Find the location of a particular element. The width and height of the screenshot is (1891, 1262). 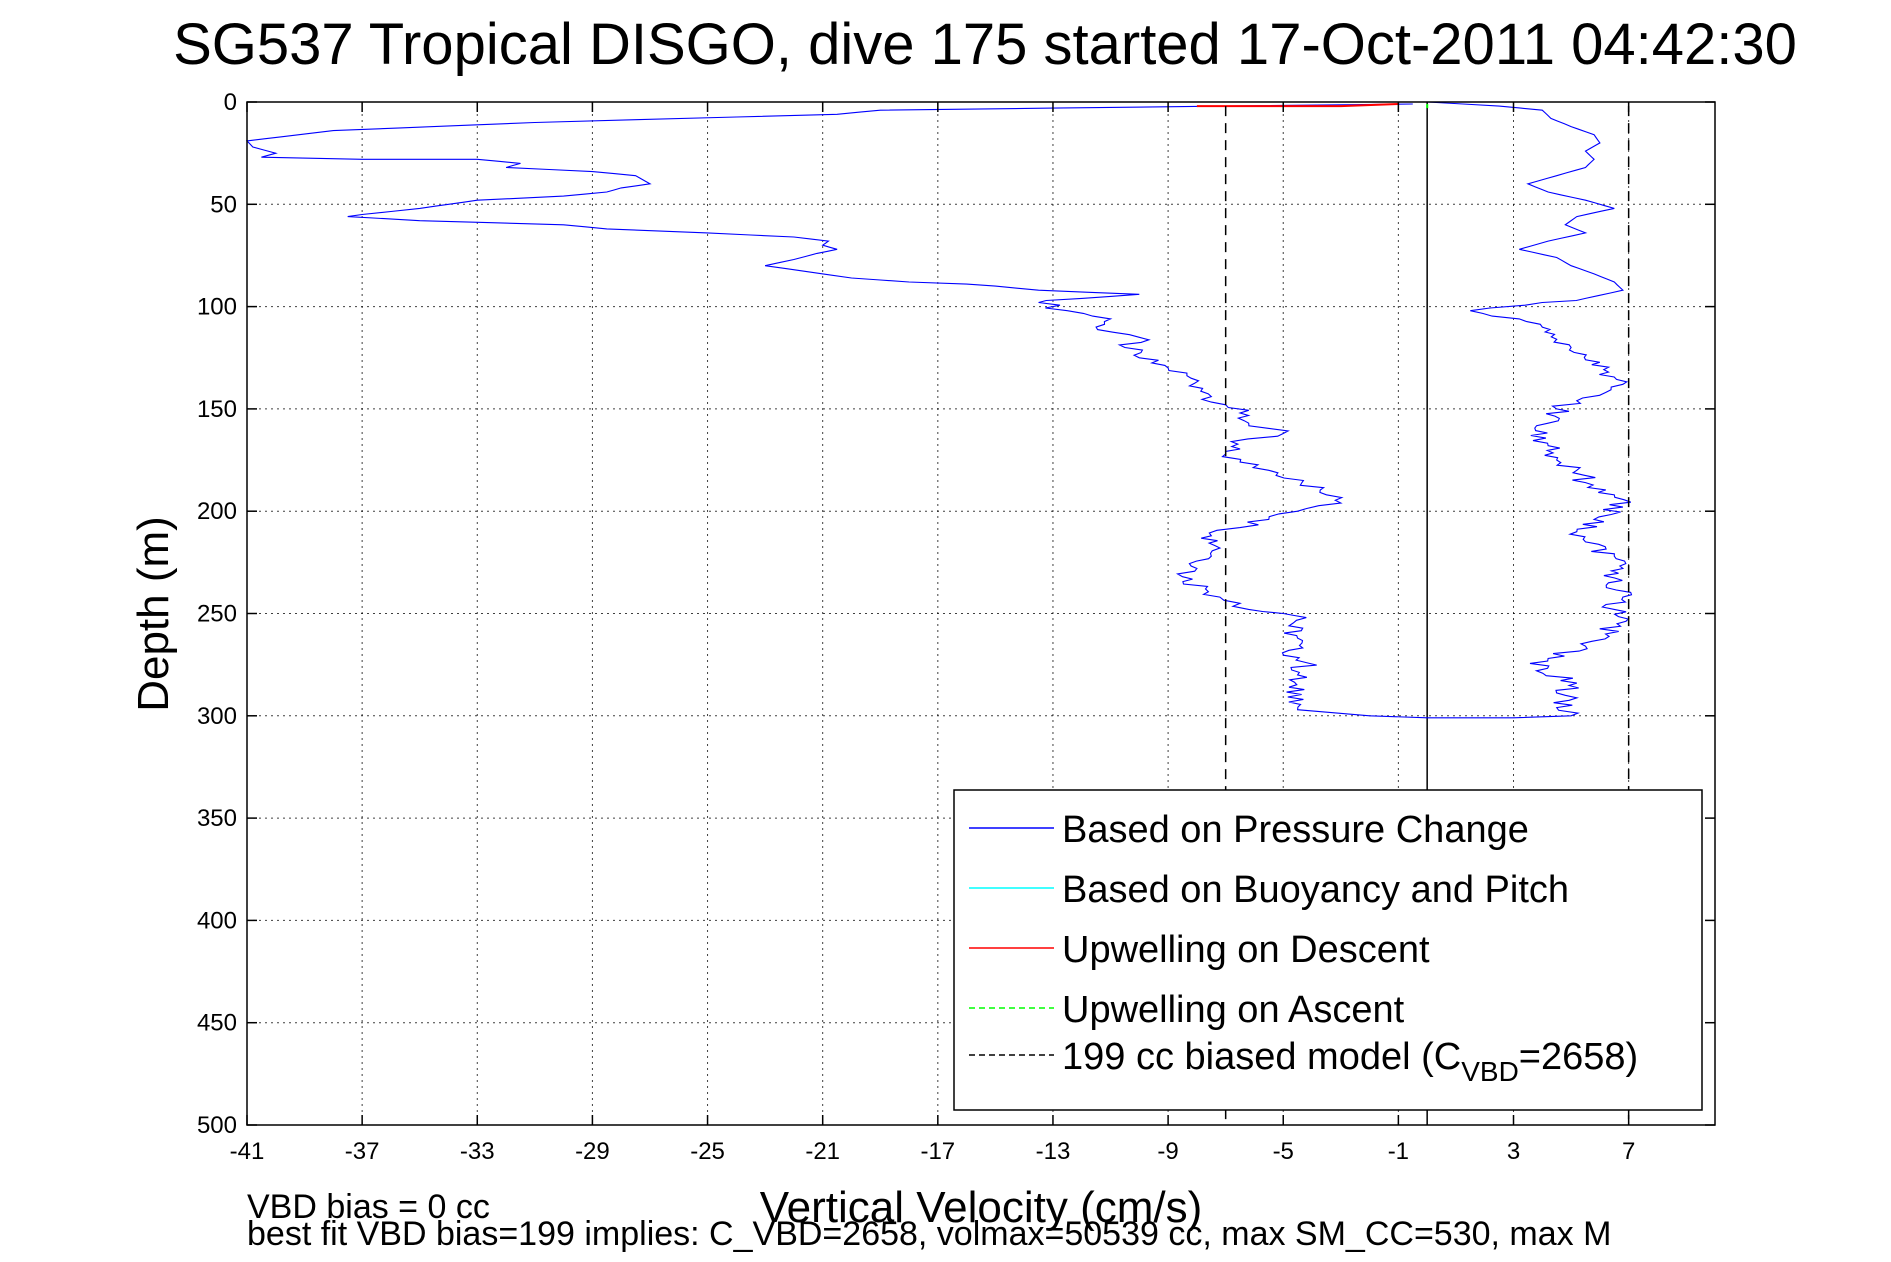

x-tick-label: -1 is located at coordinates (1398, 1151).